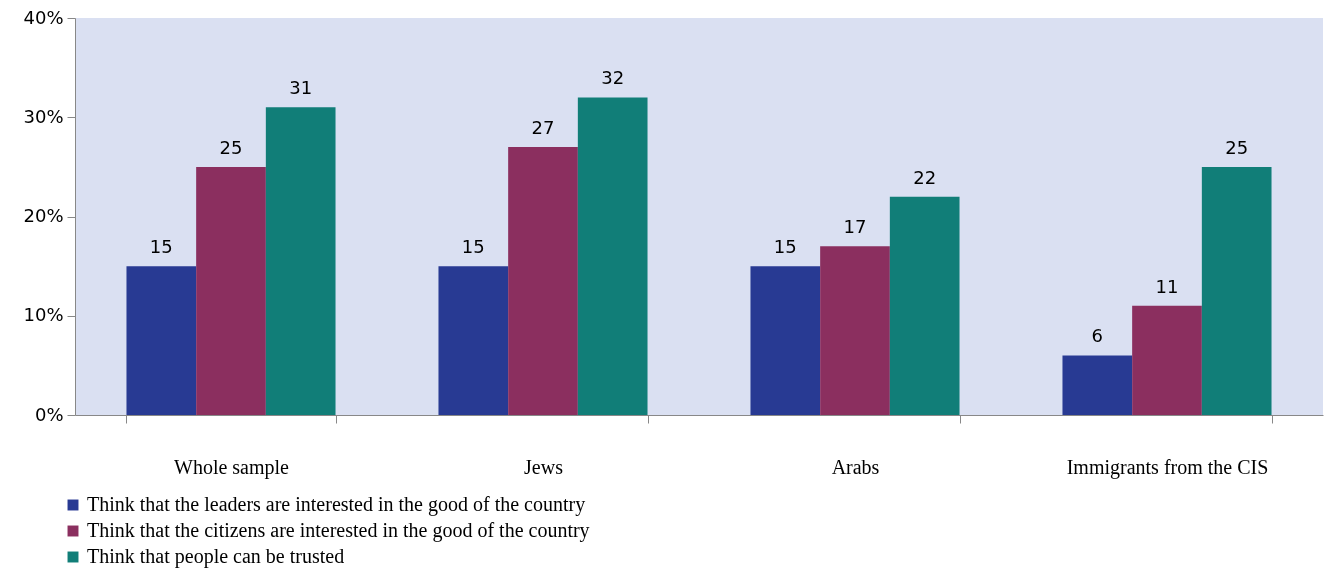 This screenshot has height=581, width=1330. I want to click on data-label: 11, so click(1167, 286).